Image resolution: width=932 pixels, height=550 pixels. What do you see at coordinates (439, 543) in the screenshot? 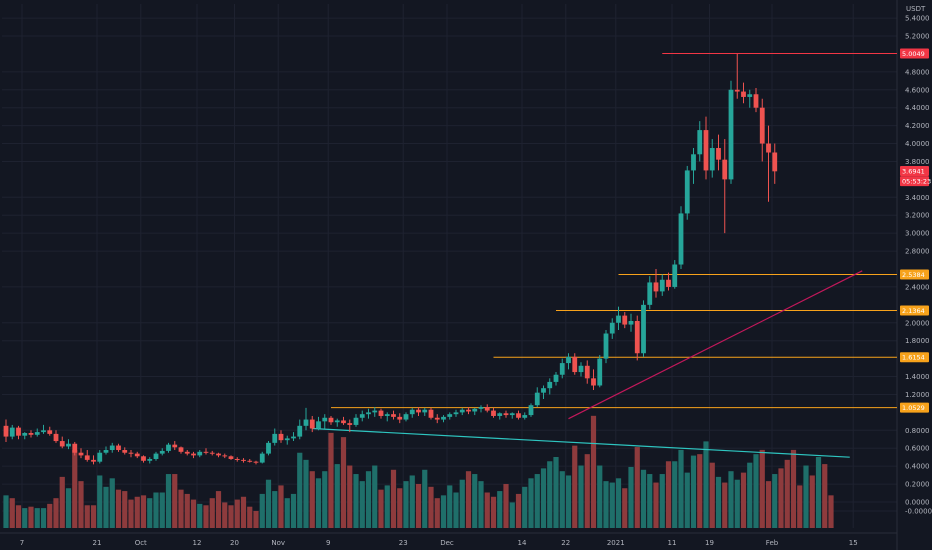
I see `time-axis: 7 21 Oct 12 20 Nov 9 23 Dec 14 22 2021 11 19 Feb 15` at bounding box center [439, 543].